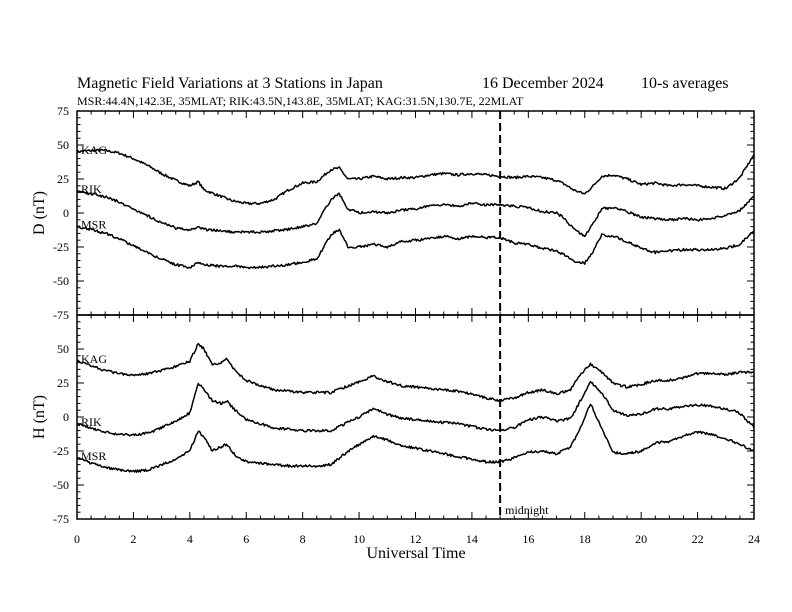 The width and height of the screenshot is (792, 612). Describe the element at coordinates (61, 247) in the screenshot. I see `d-y-tick-label: -25` at that location.